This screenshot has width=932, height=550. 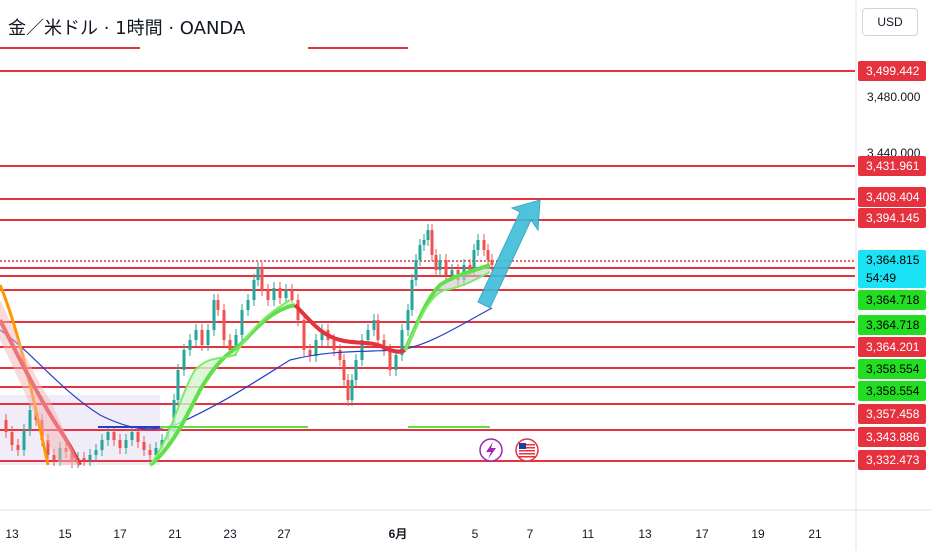 I want to click on time-axis: 13 15 17 21 23 27 6月 5 7 11 13 17 19 21, so click(x=413, y=534).